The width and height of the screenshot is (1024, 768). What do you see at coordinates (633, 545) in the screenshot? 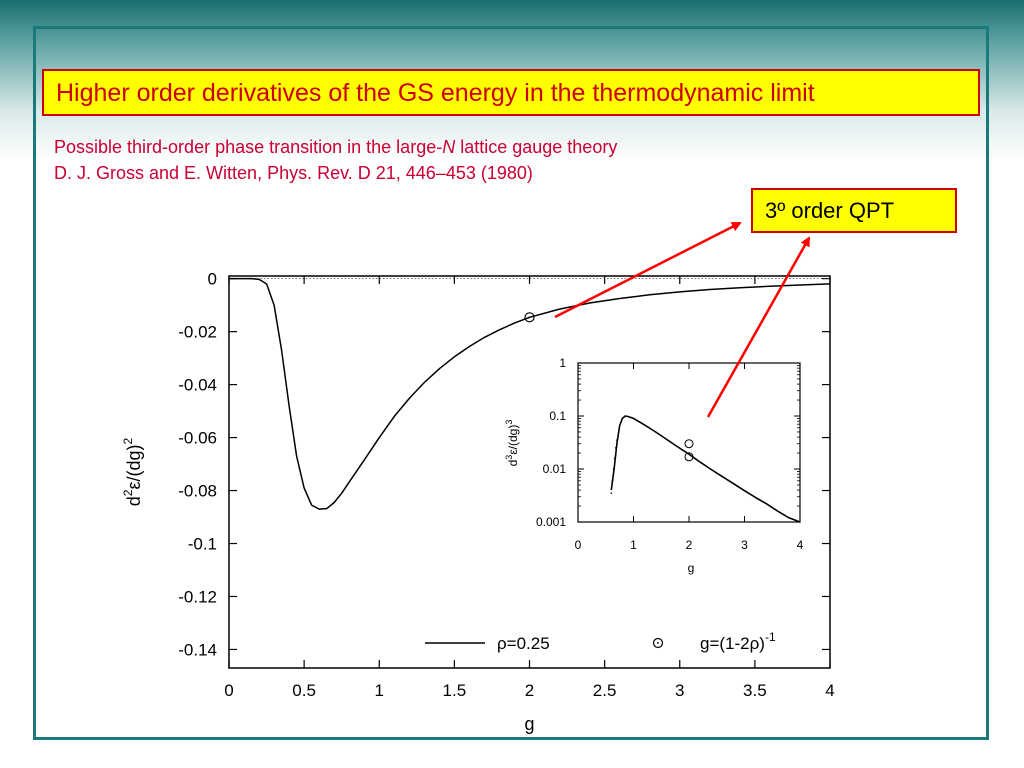
I see `inset-x-tick-label: 1` at bounding box center [633, 545].